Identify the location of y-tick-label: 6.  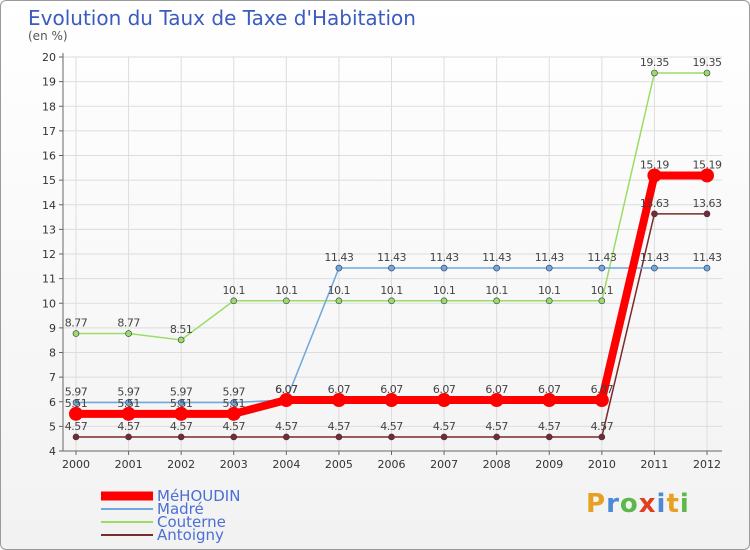
(52, 402).